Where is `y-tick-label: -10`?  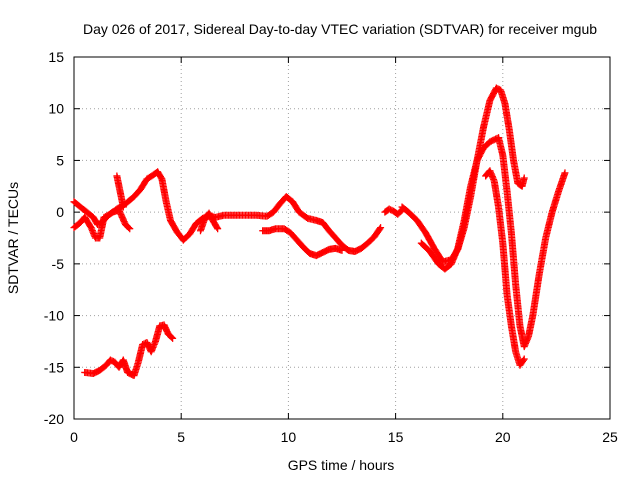
y-tick-label: -10 is located at coordinates (54, 316).